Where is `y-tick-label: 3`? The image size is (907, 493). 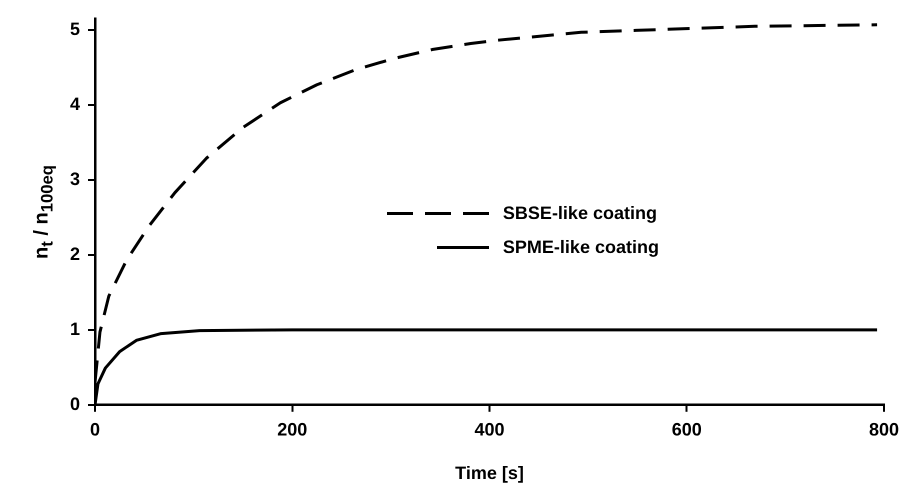 y-tick-label: 3 is located at coordinates (75, 178).